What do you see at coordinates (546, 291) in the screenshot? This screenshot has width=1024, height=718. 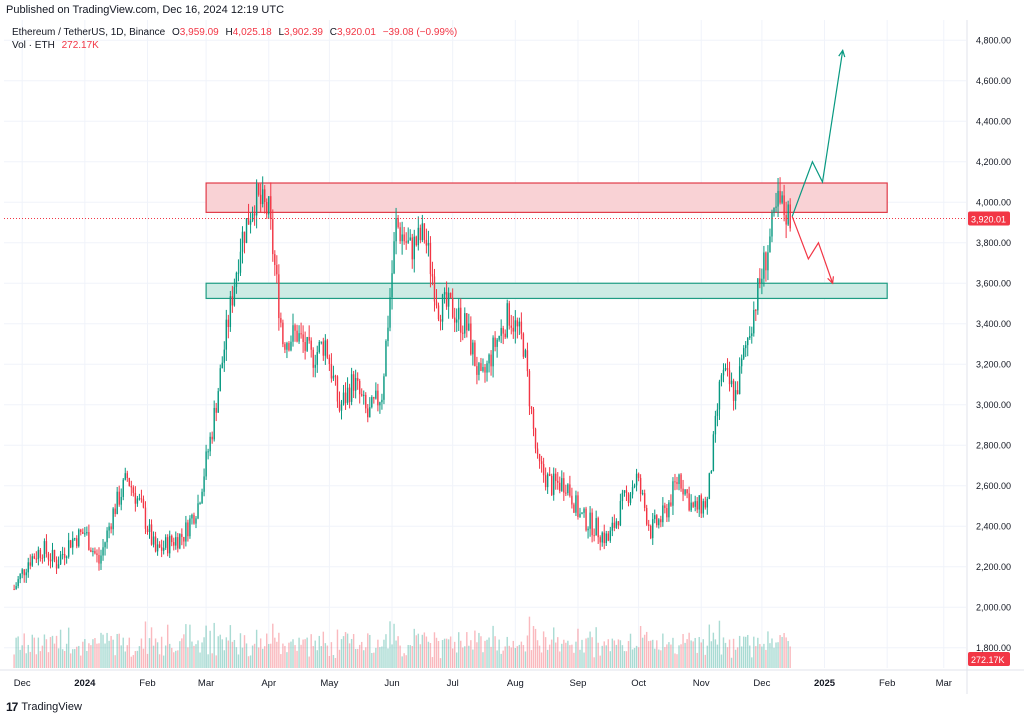 I see `support-zone` at bounding box center [546, 291].